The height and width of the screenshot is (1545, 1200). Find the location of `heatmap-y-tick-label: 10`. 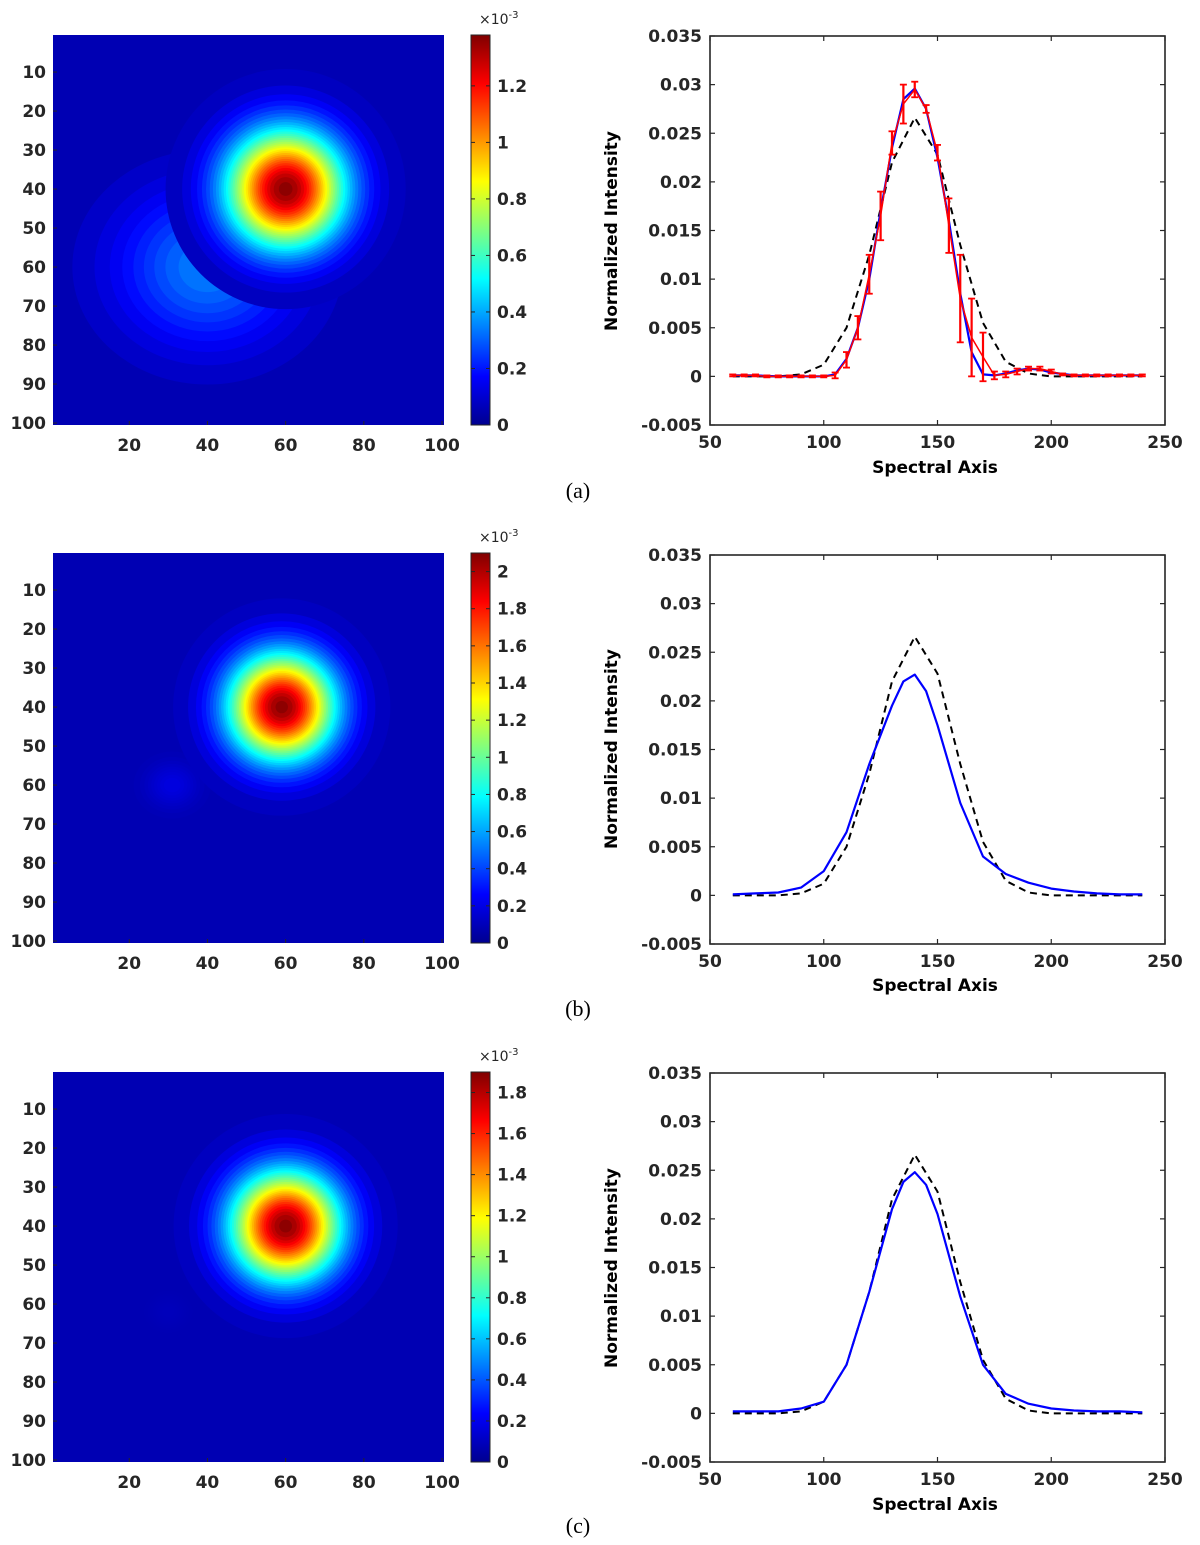

heatmap-y-tick-label: 10 is located at coordinates (34, 1110).